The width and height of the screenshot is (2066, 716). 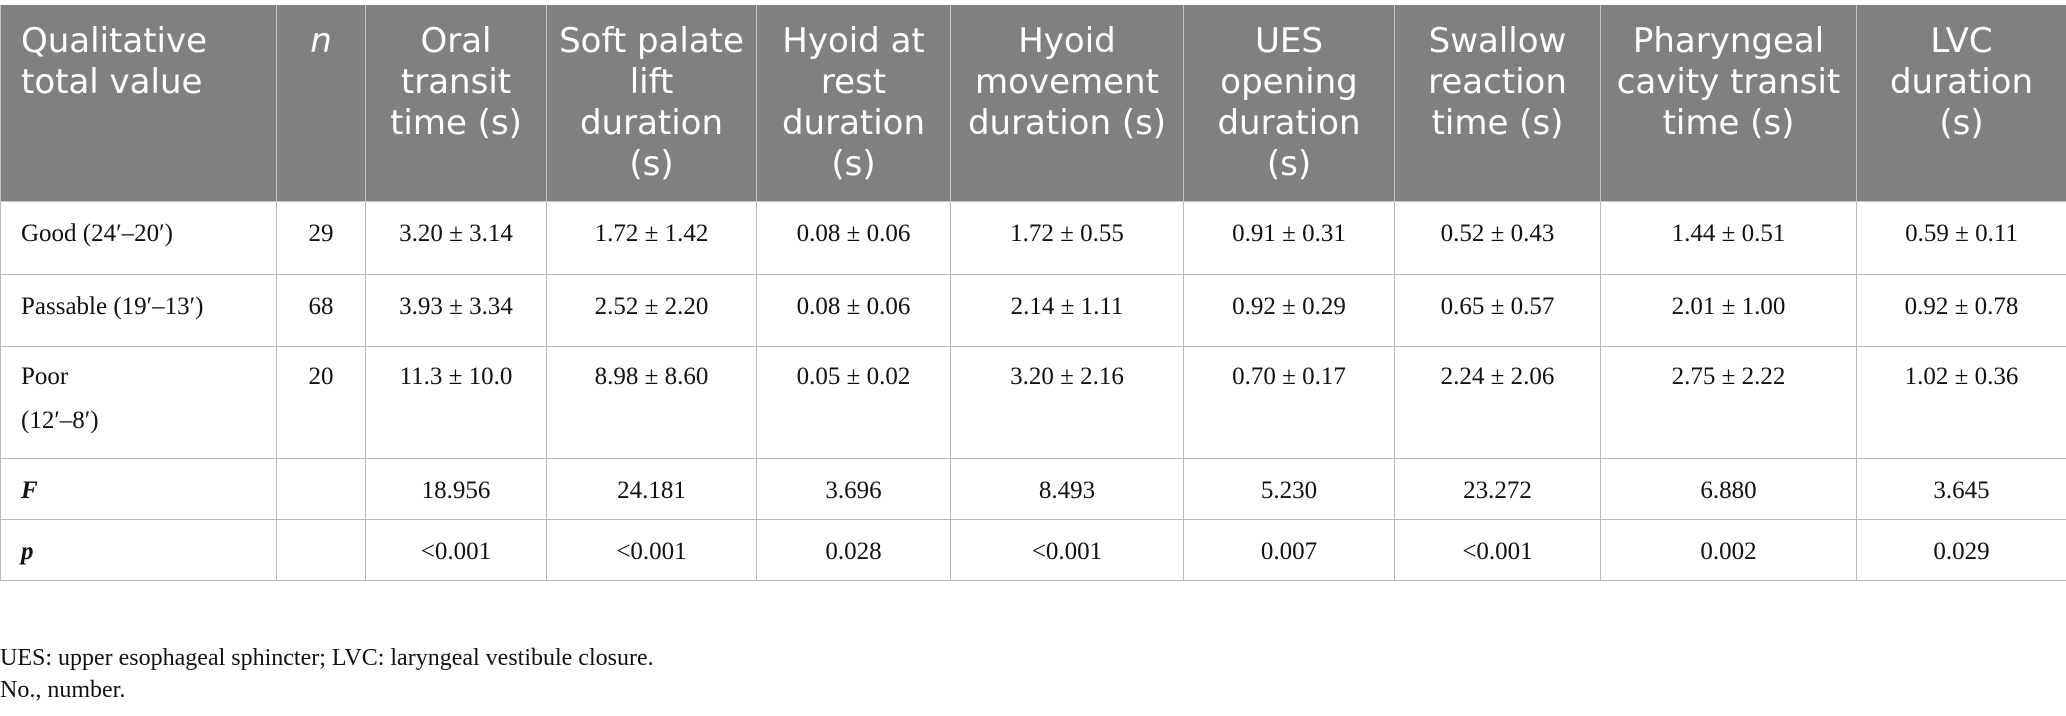 What do you see at coordinates (1067, 488) in the screenshot?
I see `table-cell: 8.493` at bounding box center [1067, 488].